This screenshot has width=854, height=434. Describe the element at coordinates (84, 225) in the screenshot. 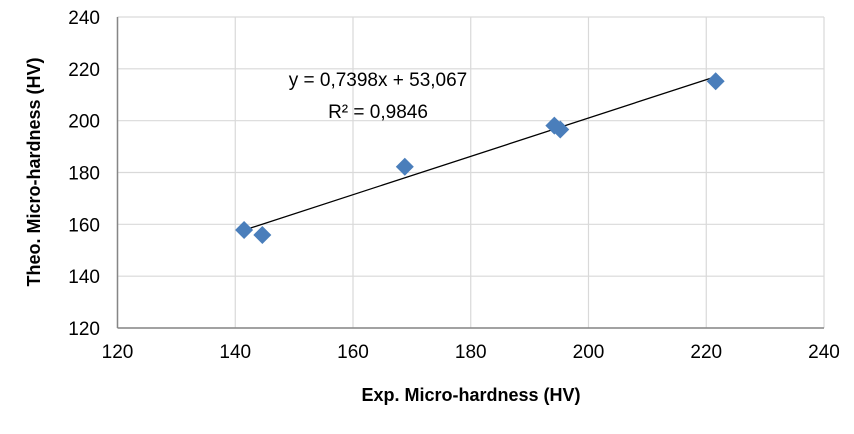

I see `y-tick-label: 160` at that location.